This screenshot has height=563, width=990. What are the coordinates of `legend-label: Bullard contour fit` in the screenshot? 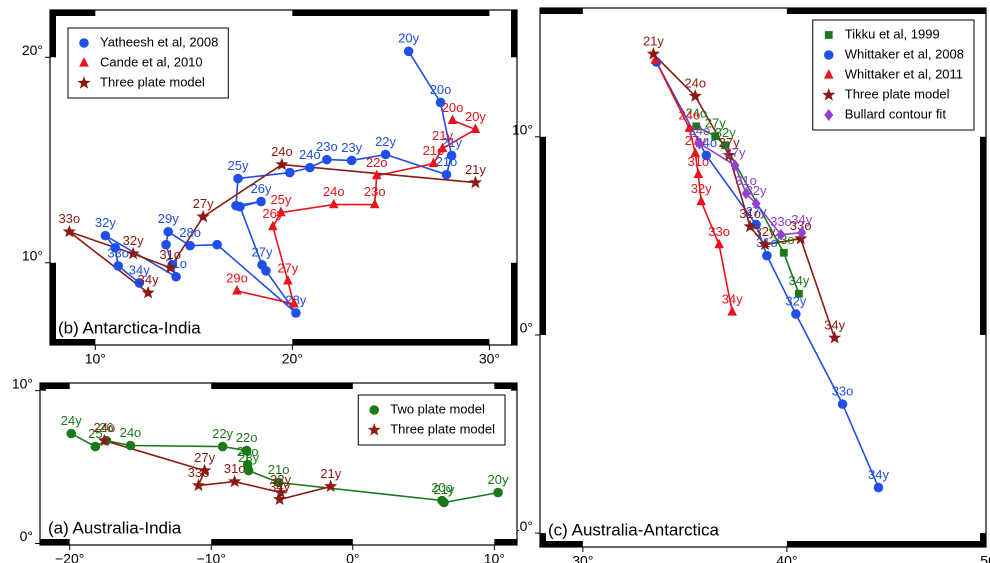 It's located at (896, 113).